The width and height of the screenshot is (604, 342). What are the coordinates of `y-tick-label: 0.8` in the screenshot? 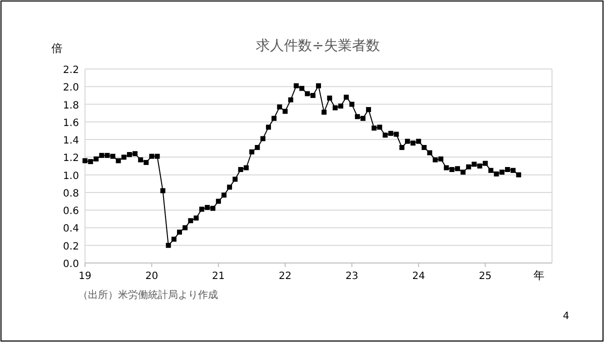 It's located at (71, 194).